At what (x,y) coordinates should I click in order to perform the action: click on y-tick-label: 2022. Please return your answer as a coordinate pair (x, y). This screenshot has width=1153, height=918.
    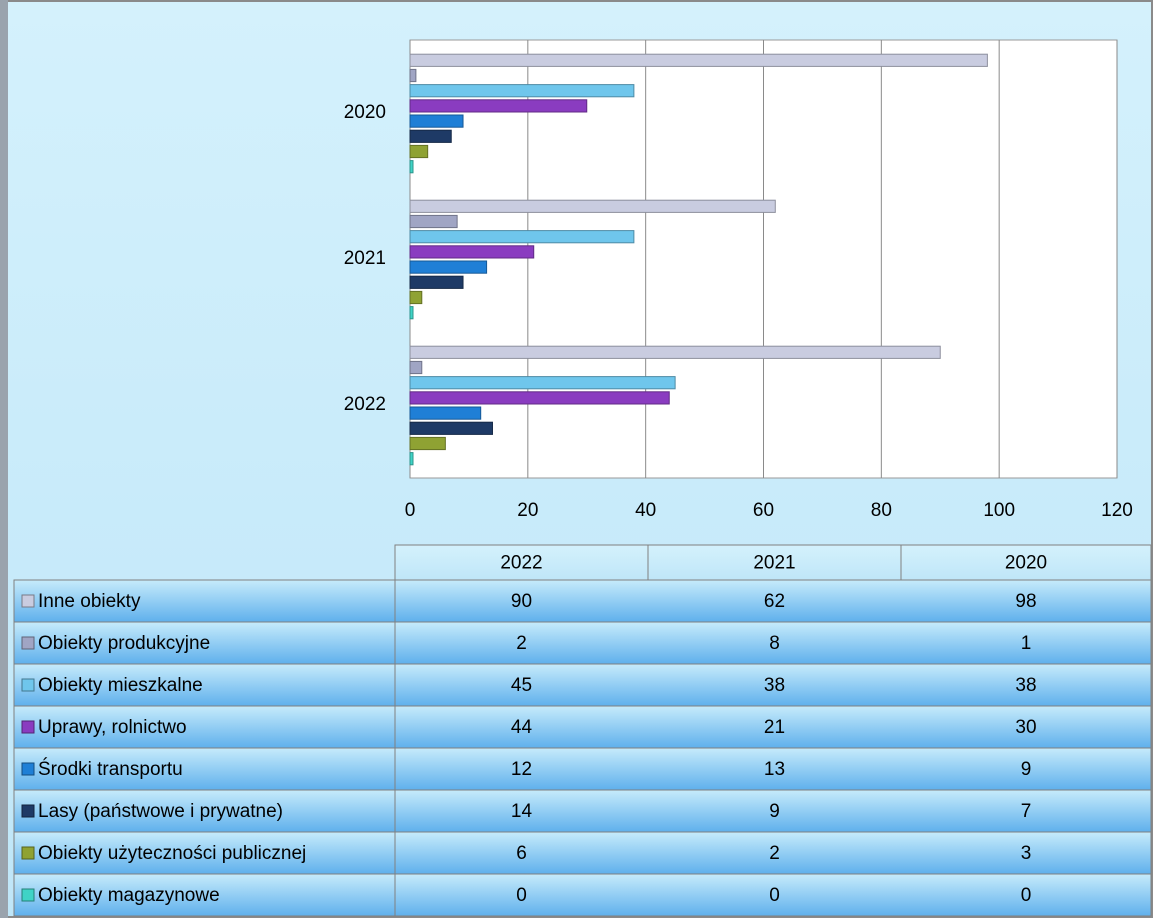
    Looking at the image, I should click on (365, 404).